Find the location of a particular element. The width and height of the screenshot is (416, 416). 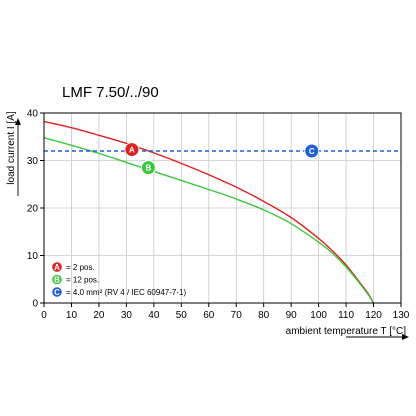

badge-c-letter: C is located at coordinates (312, 151).